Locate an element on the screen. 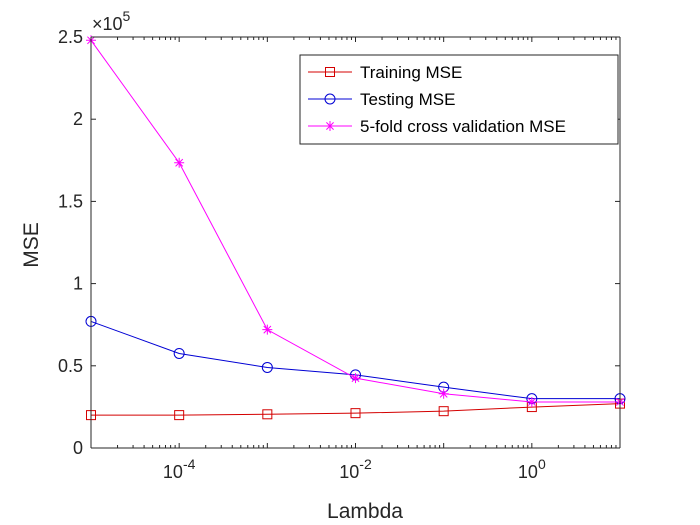 The width and height of the screenshot is (700, 525). y-tick-label: 0 is located at coordinates (78, 448).